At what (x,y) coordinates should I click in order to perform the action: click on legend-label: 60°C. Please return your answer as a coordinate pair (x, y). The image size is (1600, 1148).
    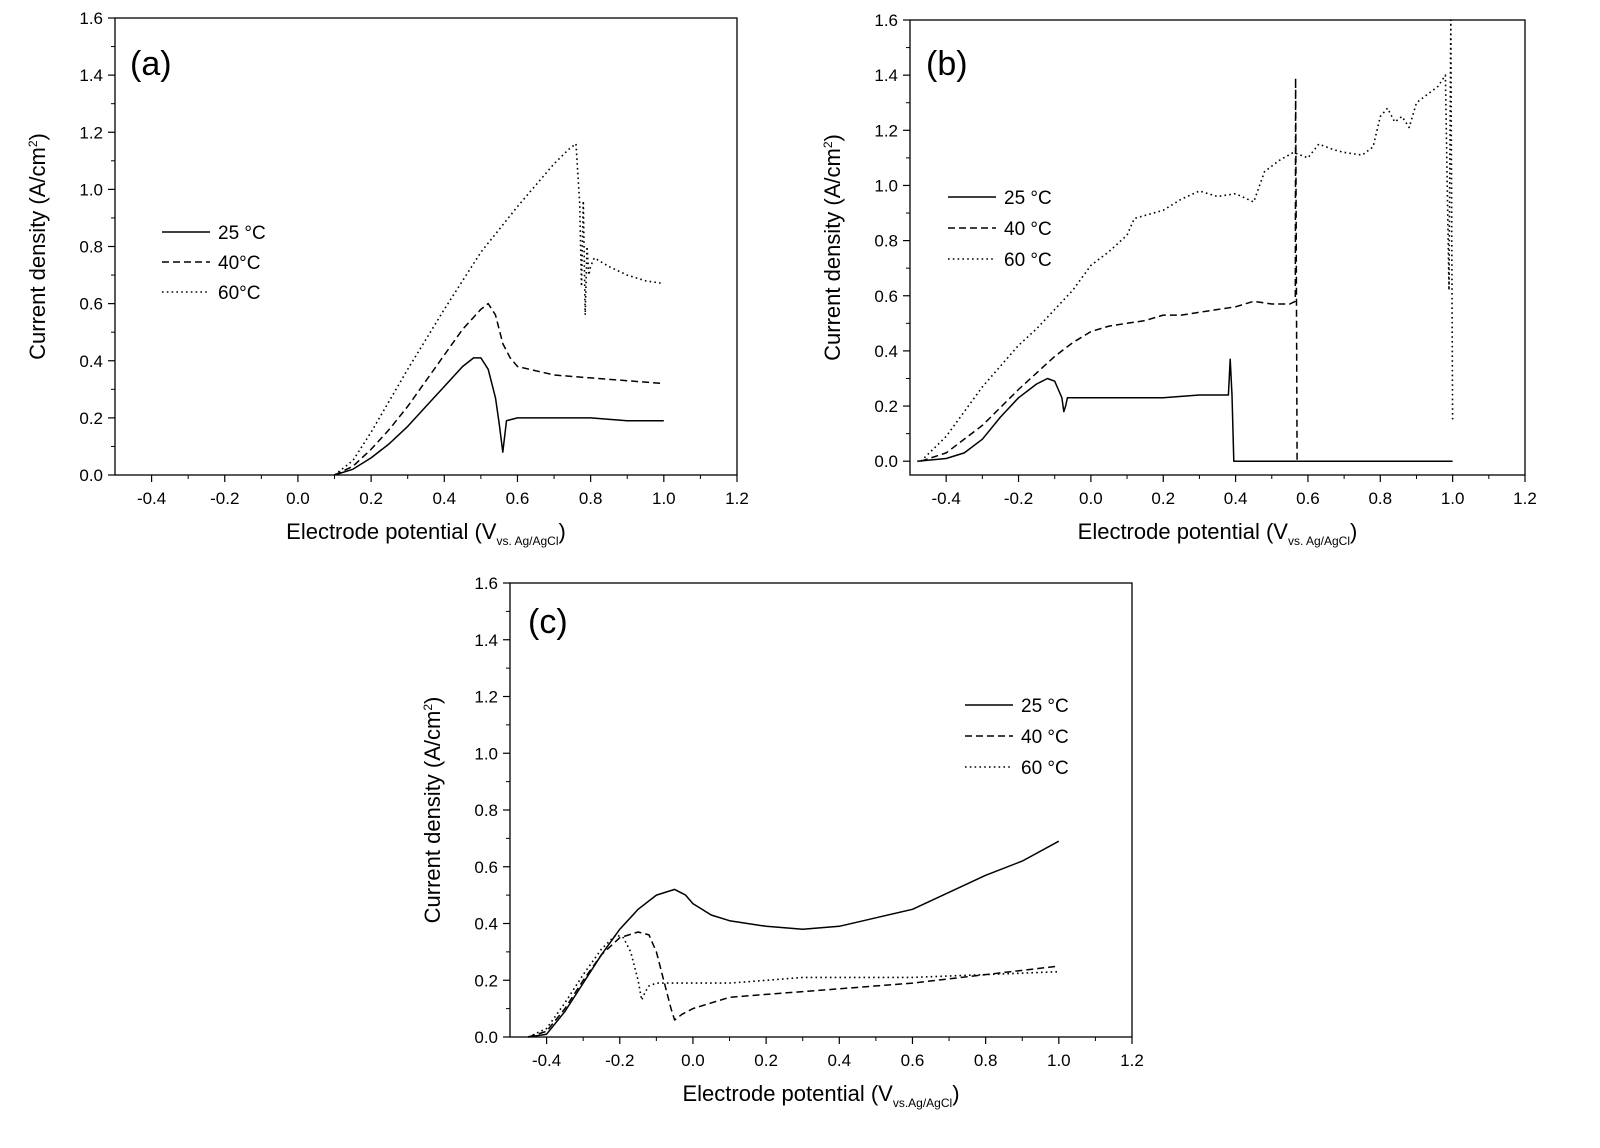
    Looking at the image, I should click on (239, 293).